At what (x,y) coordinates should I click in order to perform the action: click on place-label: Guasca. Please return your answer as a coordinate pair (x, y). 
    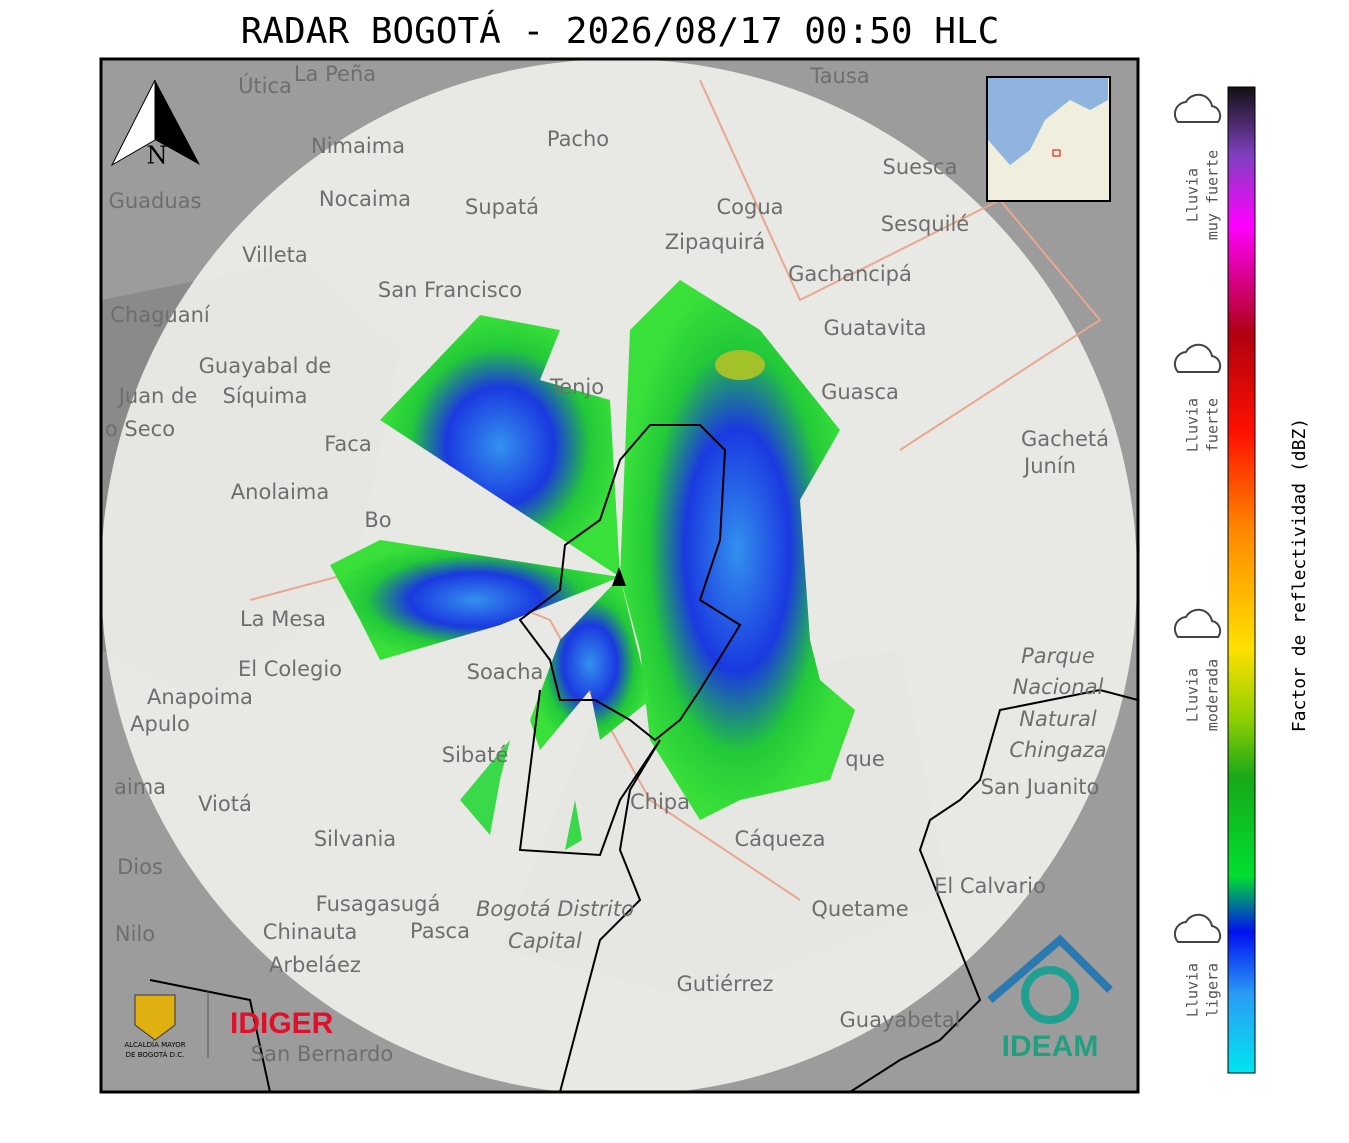
    Looking at the image, I should click on (860, 392).